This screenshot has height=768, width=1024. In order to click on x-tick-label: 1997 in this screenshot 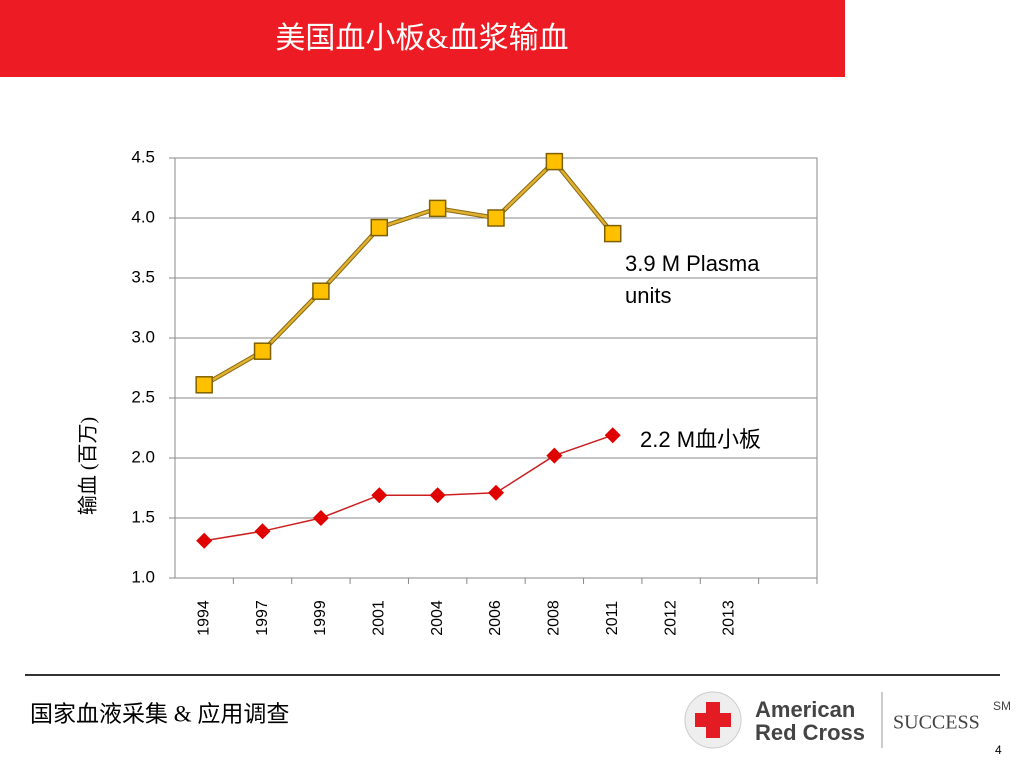, I will do `click(262, 618)`.